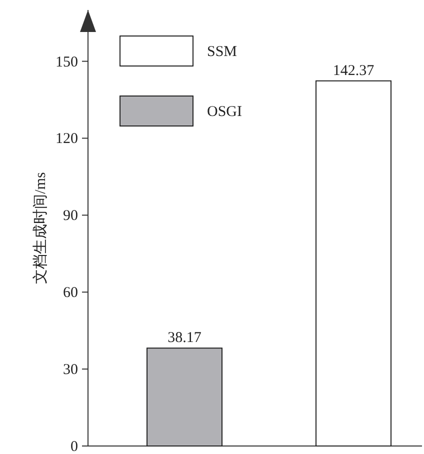 The height and width of the screenshot is (454, 424). I want to click on legend-label: OSGI, so click(224, 112).